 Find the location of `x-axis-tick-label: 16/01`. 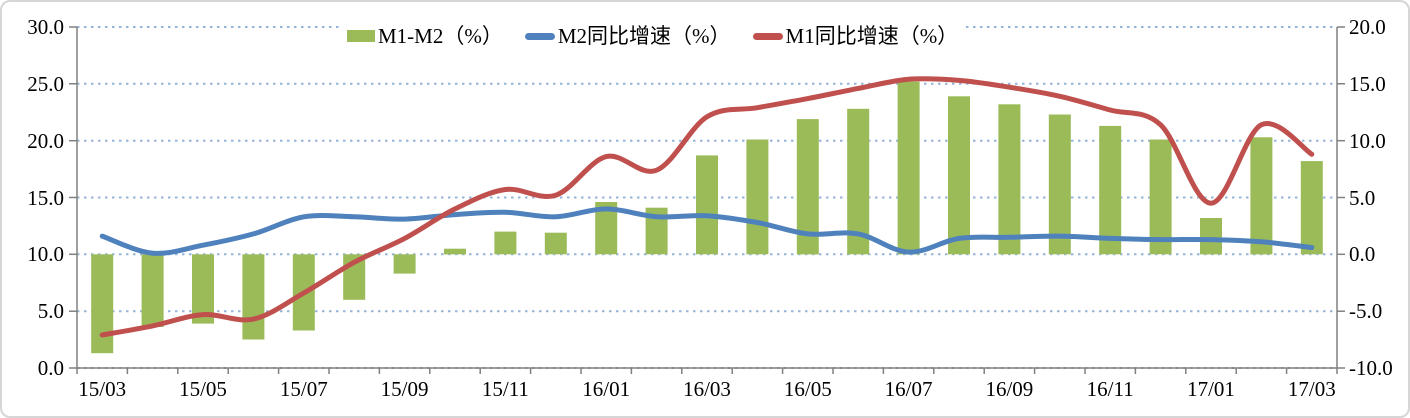

x-axis-tick-label: 16/01 is located at coordinates (606, 389).